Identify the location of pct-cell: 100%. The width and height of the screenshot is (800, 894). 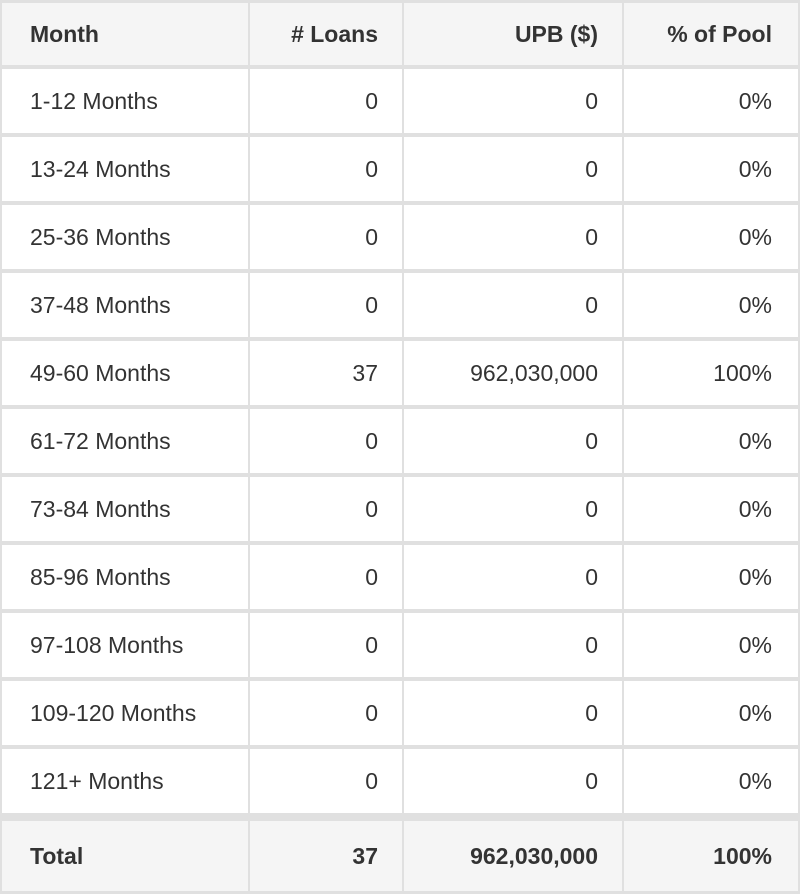
(711, 373).